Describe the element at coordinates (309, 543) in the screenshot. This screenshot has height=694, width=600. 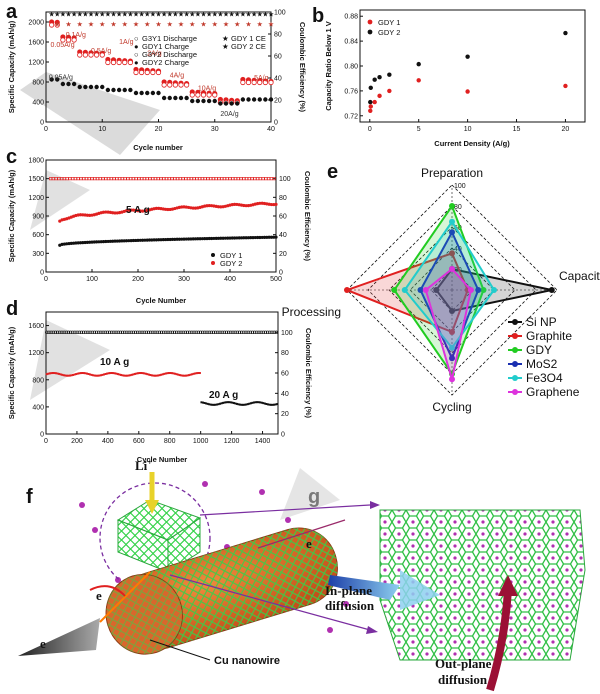
I see `electron-label-3: e` at that location.